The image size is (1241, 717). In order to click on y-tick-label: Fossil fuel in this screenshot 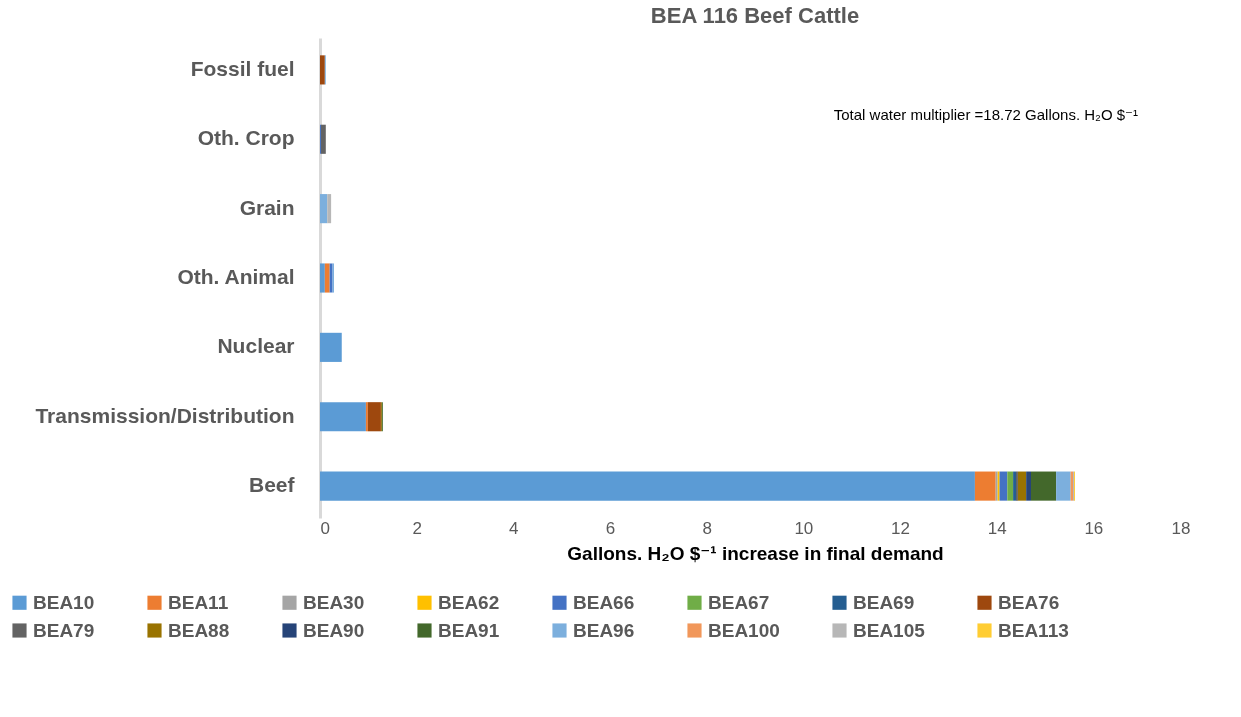, I will do `click(242, 68)`.